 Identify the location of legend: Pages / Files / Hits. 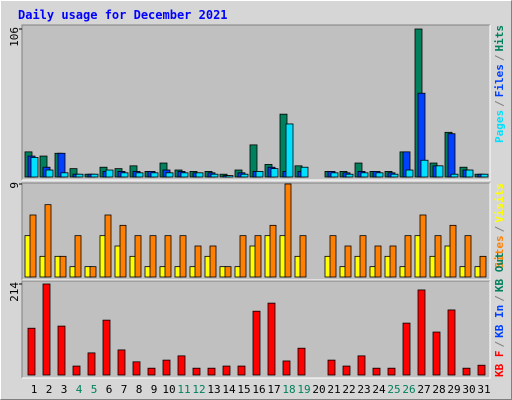
(499, 84).